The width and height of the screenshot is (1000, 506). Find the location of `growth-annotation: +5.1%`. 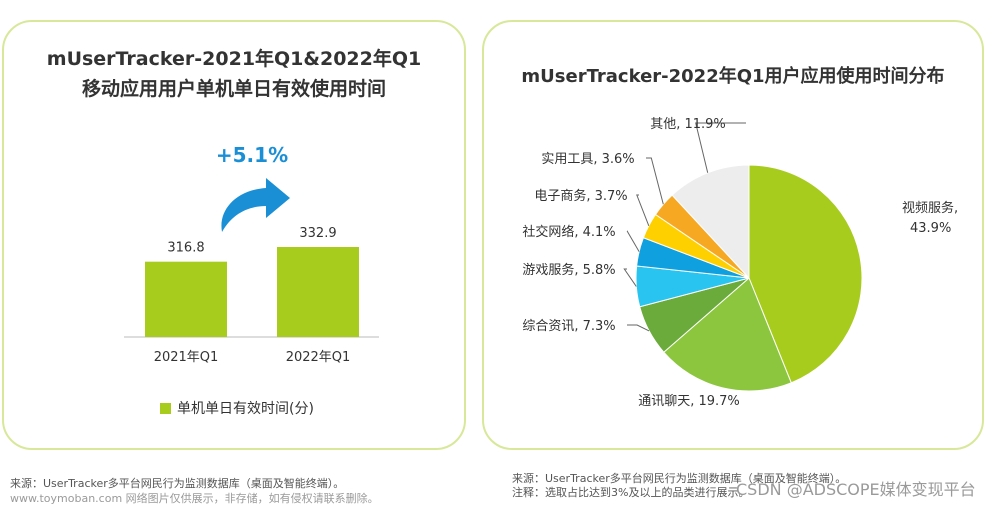

growth-annotation: +5.1% is located at coordinates (252, 155).